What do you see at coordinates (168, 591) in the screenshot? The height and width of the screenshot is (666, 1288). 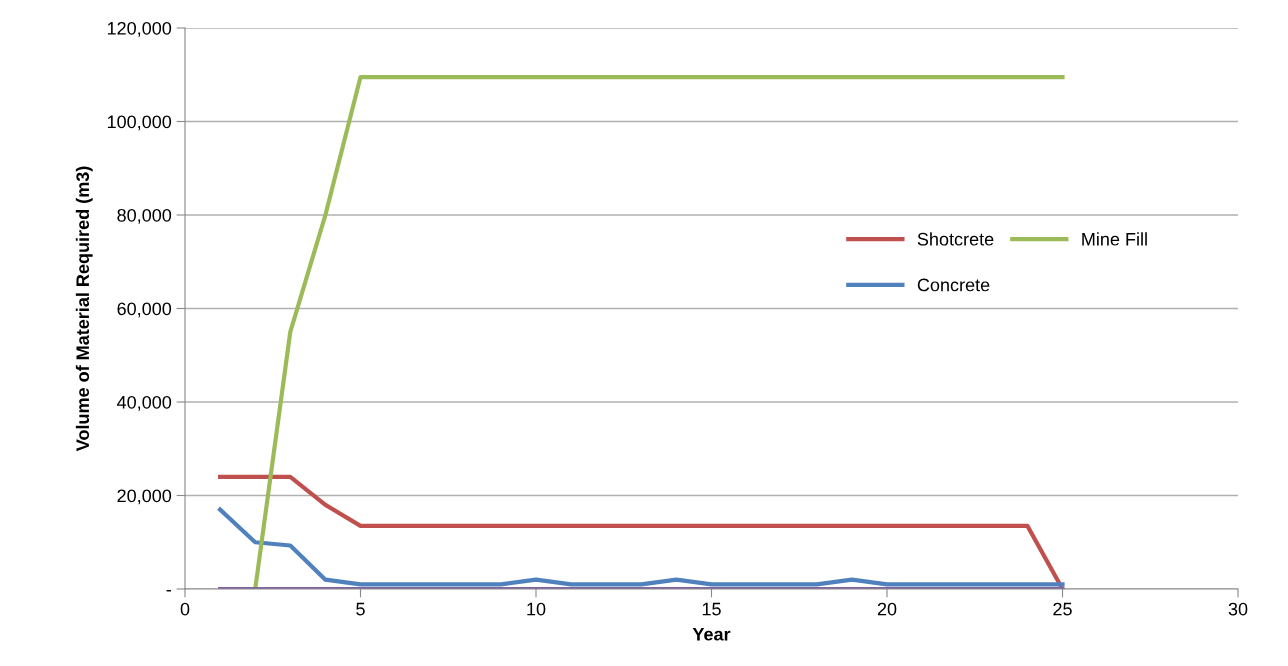 I see `y-tick-label: -` at bounding box center [168, 591].